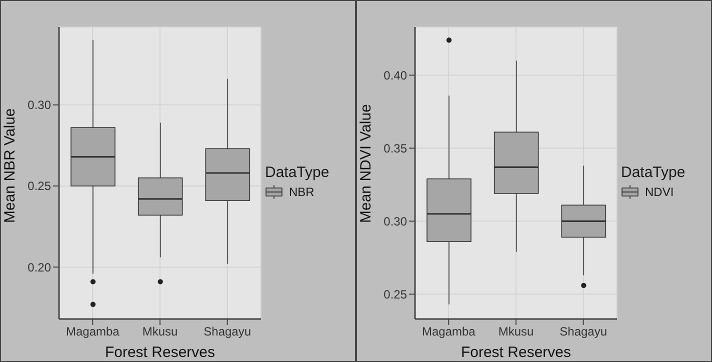 Image resolution: width=712 pixels, height=362 pixels. Describe the element at coordinates (302, 191) in the screenshot. I see `legend-label: NBR` at that location.